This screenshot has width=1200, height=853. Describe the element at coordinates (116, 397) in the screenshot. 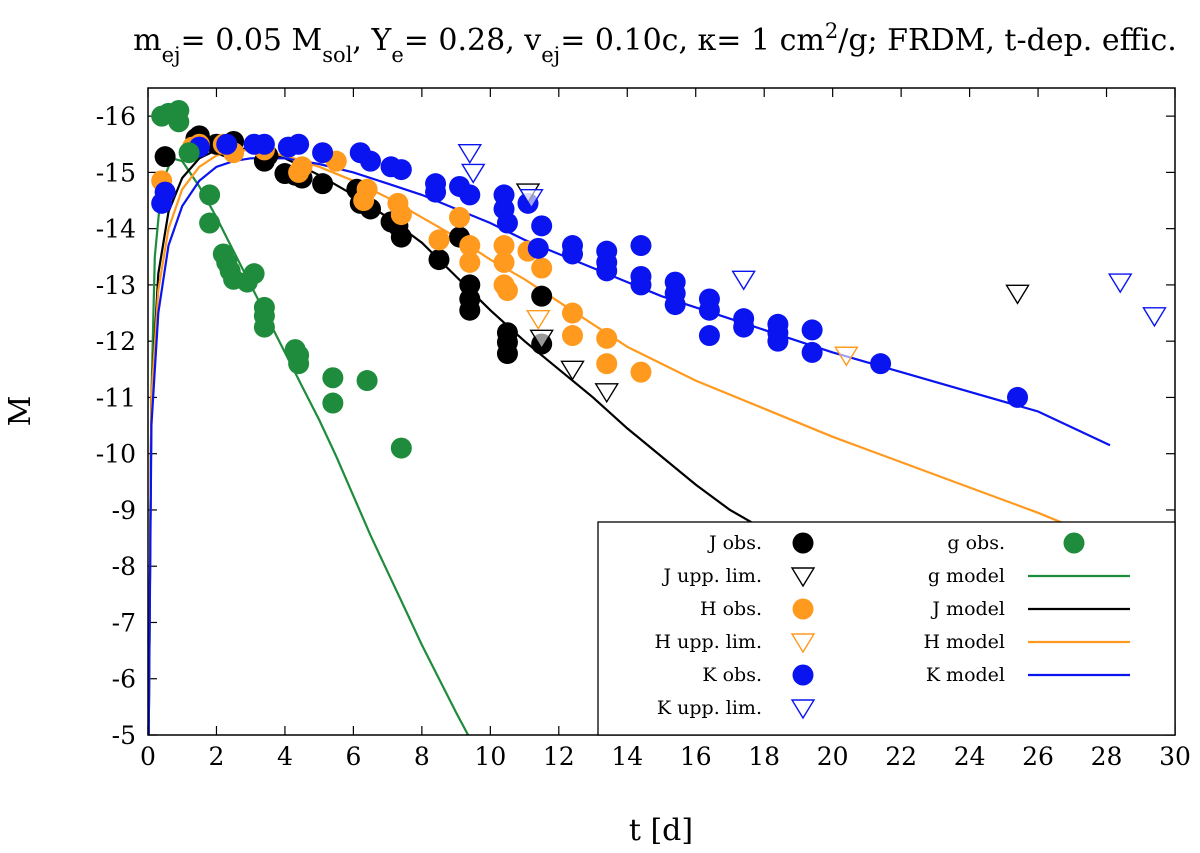

I see `y-tick-label: -11` at that location.